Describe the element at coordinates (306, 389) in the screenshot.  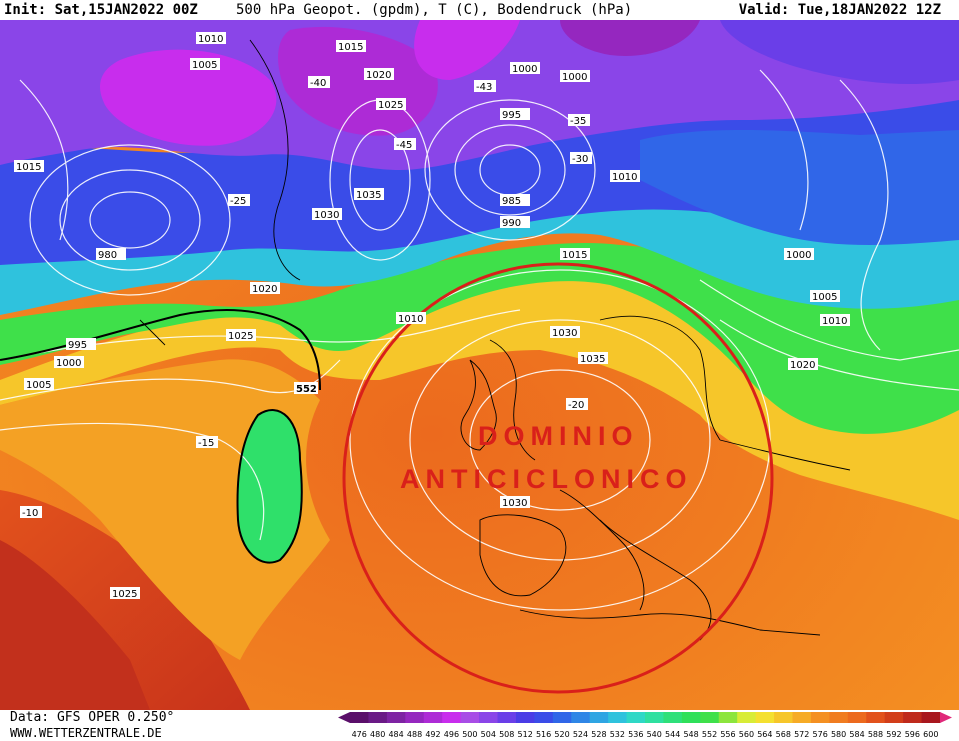
I see `contour-552-label: 552` at that location.